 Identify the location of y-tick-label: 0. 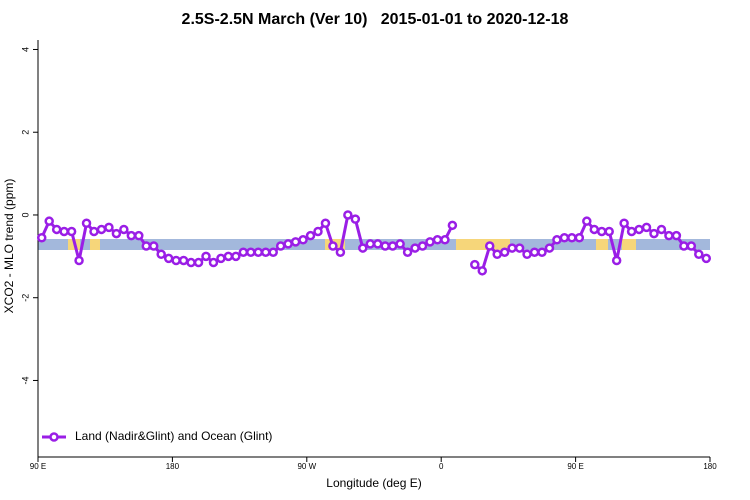
(25, 214).